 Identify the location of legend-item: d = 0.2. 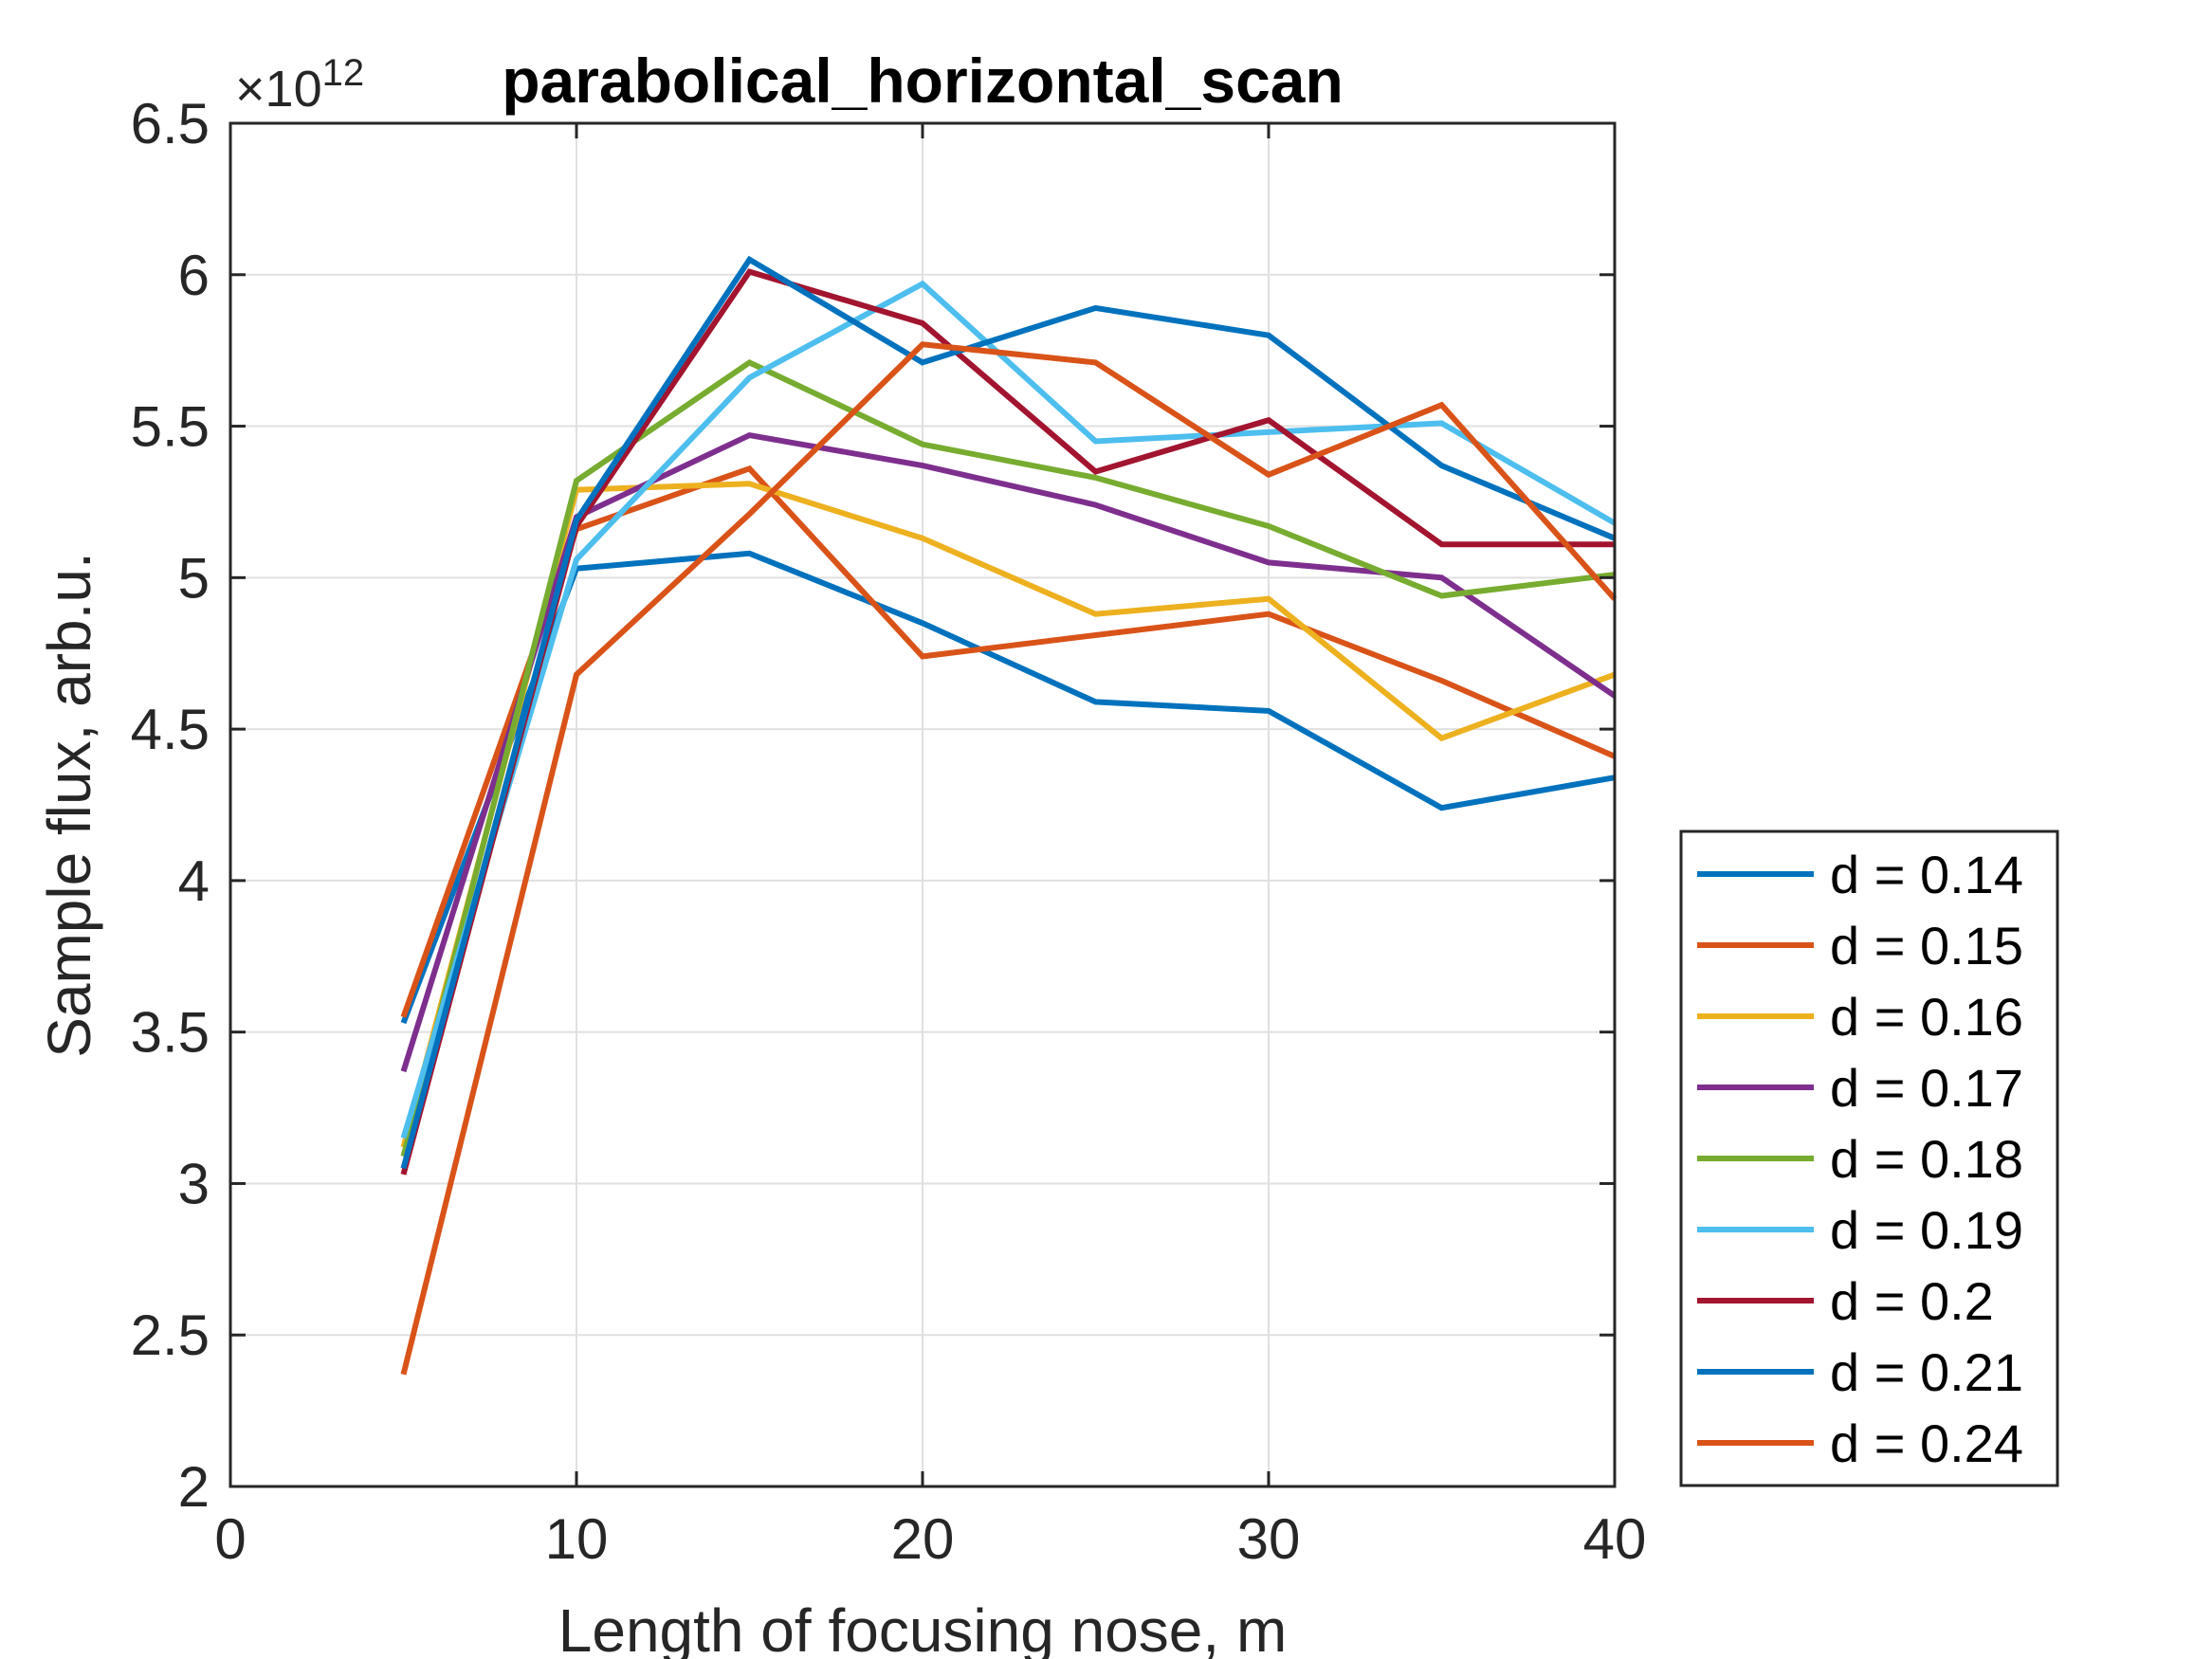
(1845, 1301).